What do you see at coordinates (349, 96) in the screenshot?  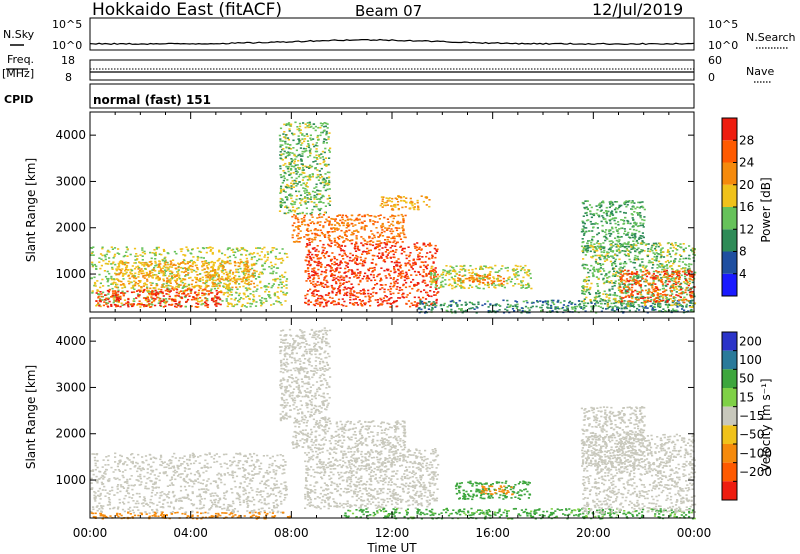 I see `cpid-panel: CPID normal (fast) 151` at bounding box center [349, 96].